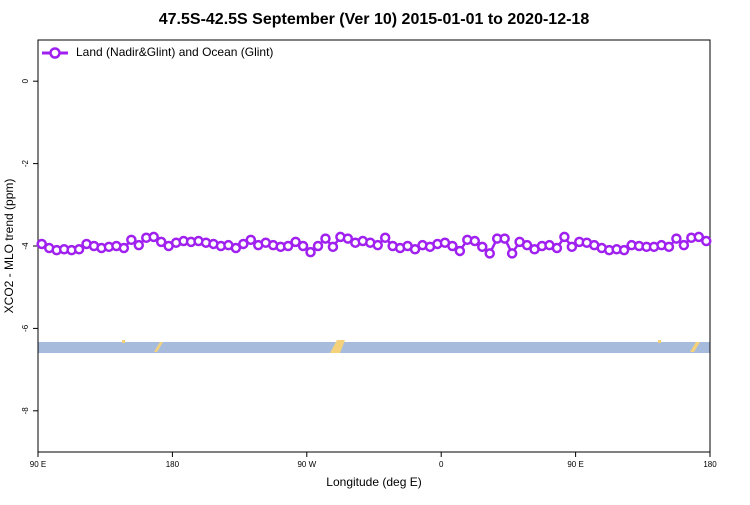  What do you see at coordinates (306, 464) in the screenshot?
I see `x-tick-label: 90 W` at bounding box center [306, 464].